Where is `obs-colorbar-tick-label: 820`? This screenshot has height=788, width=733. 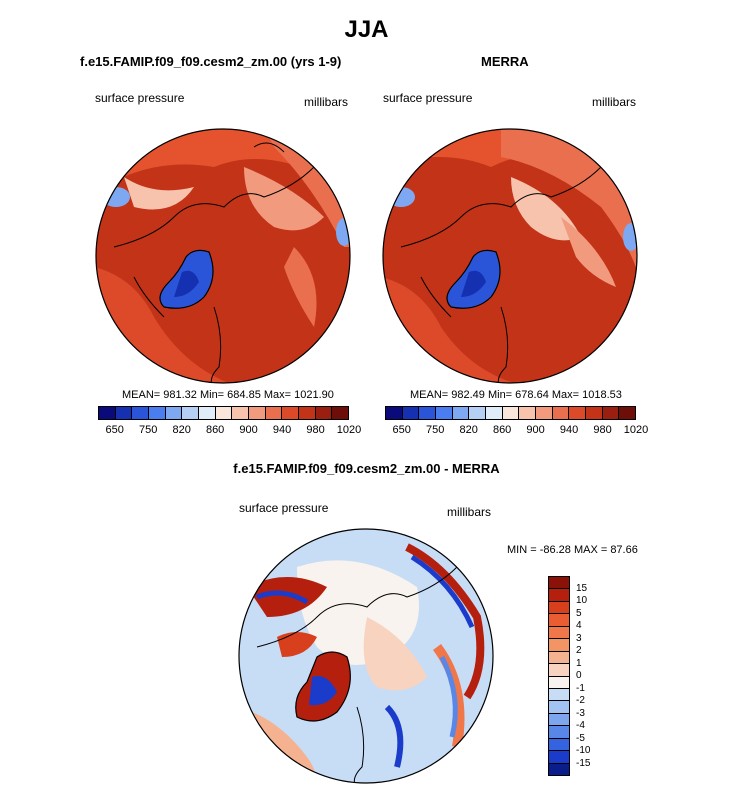
obs-colorbar-tick-label: 820 is located at coordinates (468, 430).